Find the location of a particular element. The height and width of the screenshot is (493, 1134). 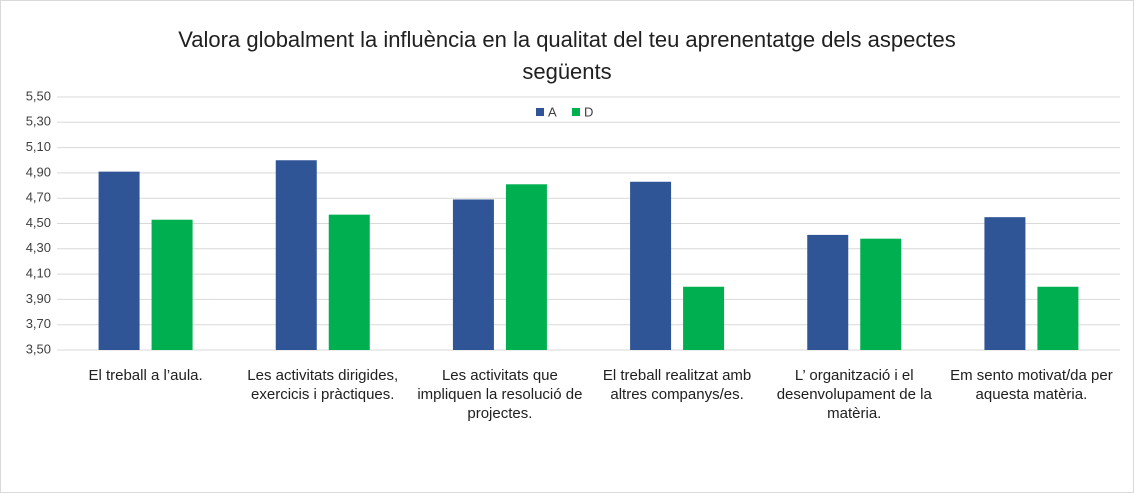

y-tick-label: 3,90 is located at coordinates (38, 298).